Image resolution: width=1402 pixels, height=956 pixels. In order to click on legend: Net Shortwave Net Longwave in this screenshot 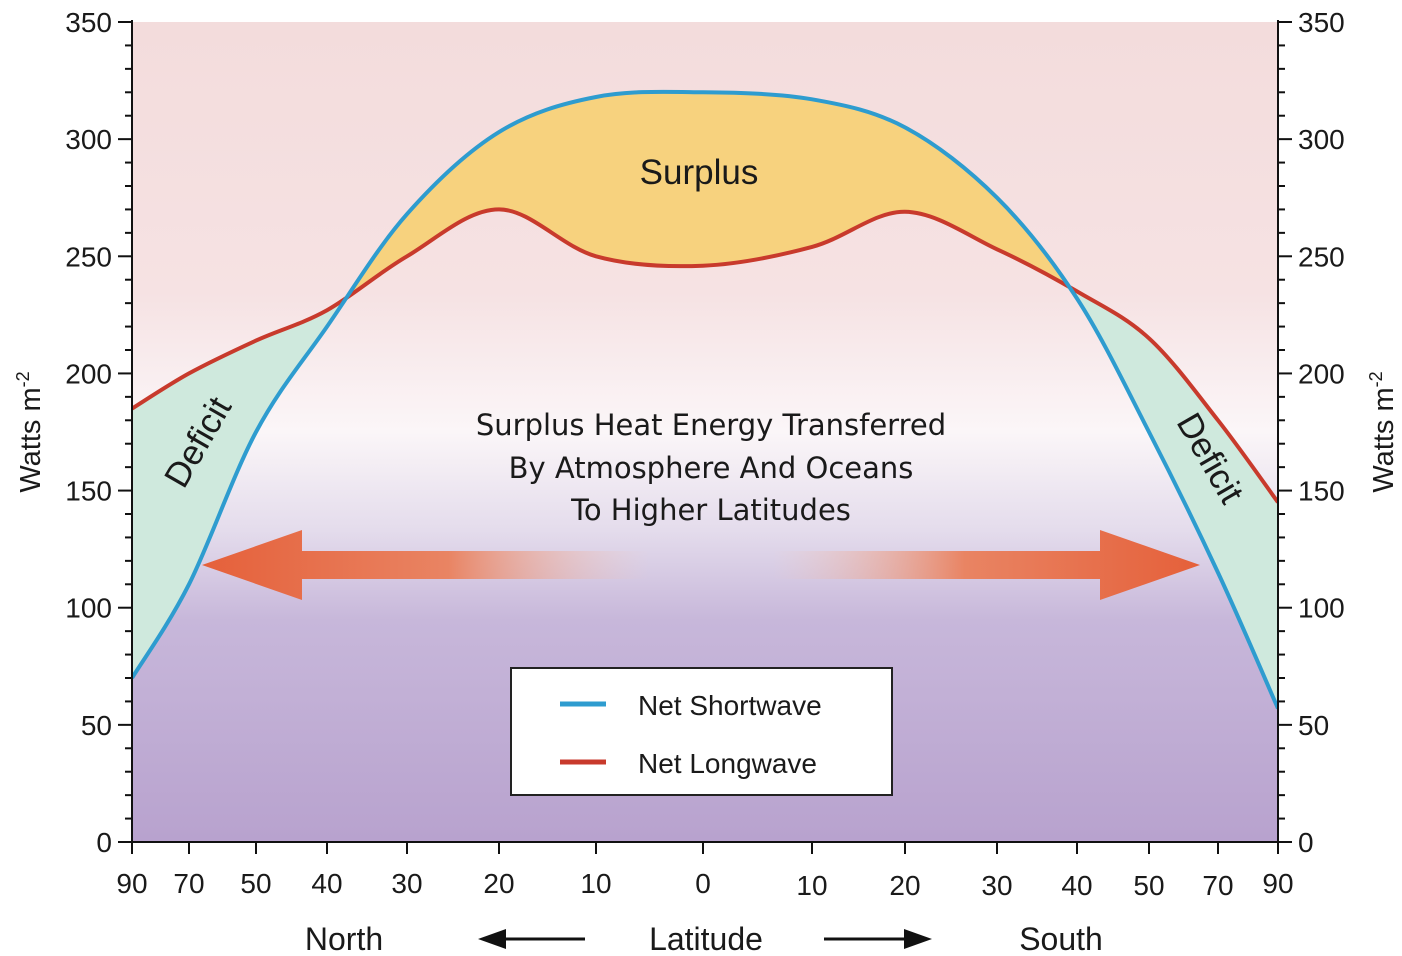, I will do `click(701, 731)`.